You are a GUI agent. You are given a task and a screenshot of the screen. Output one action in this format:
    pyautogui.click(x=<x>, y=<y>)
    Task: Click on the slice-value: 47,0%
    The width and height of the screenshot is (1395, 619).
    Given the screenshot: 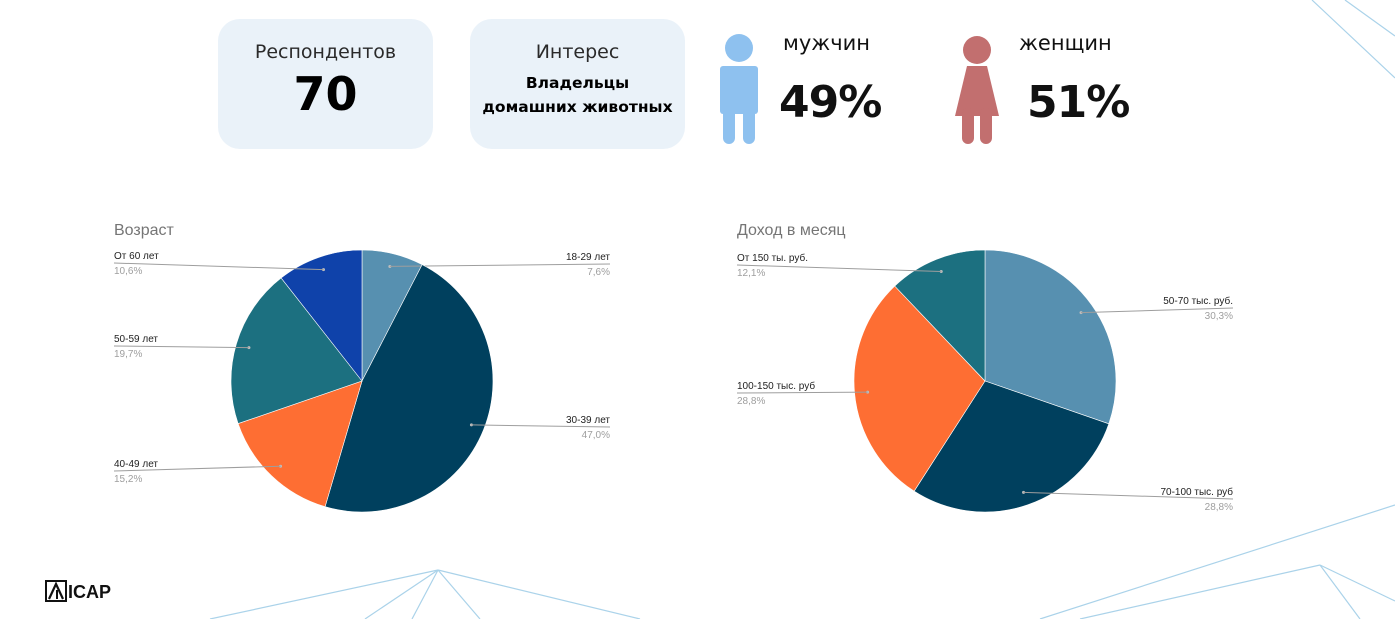 What is the action you would take?
    pyautogui.click(x=596, y=435)
    